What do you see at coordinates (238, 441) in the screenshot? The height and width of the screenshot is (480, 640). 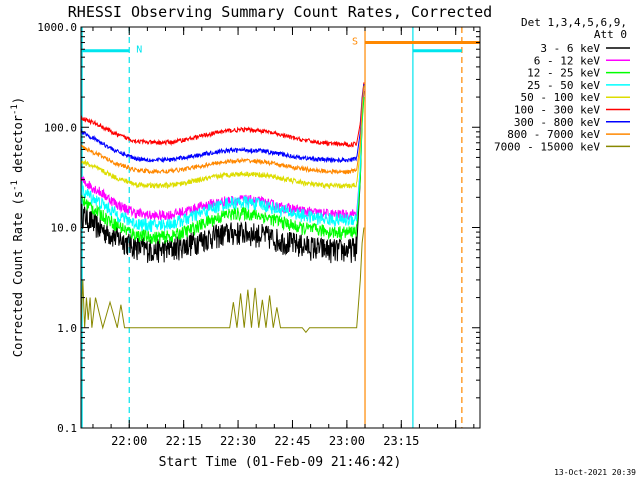 I see `x-tick-label-2: 22:30` at bounding box center [238, 441].